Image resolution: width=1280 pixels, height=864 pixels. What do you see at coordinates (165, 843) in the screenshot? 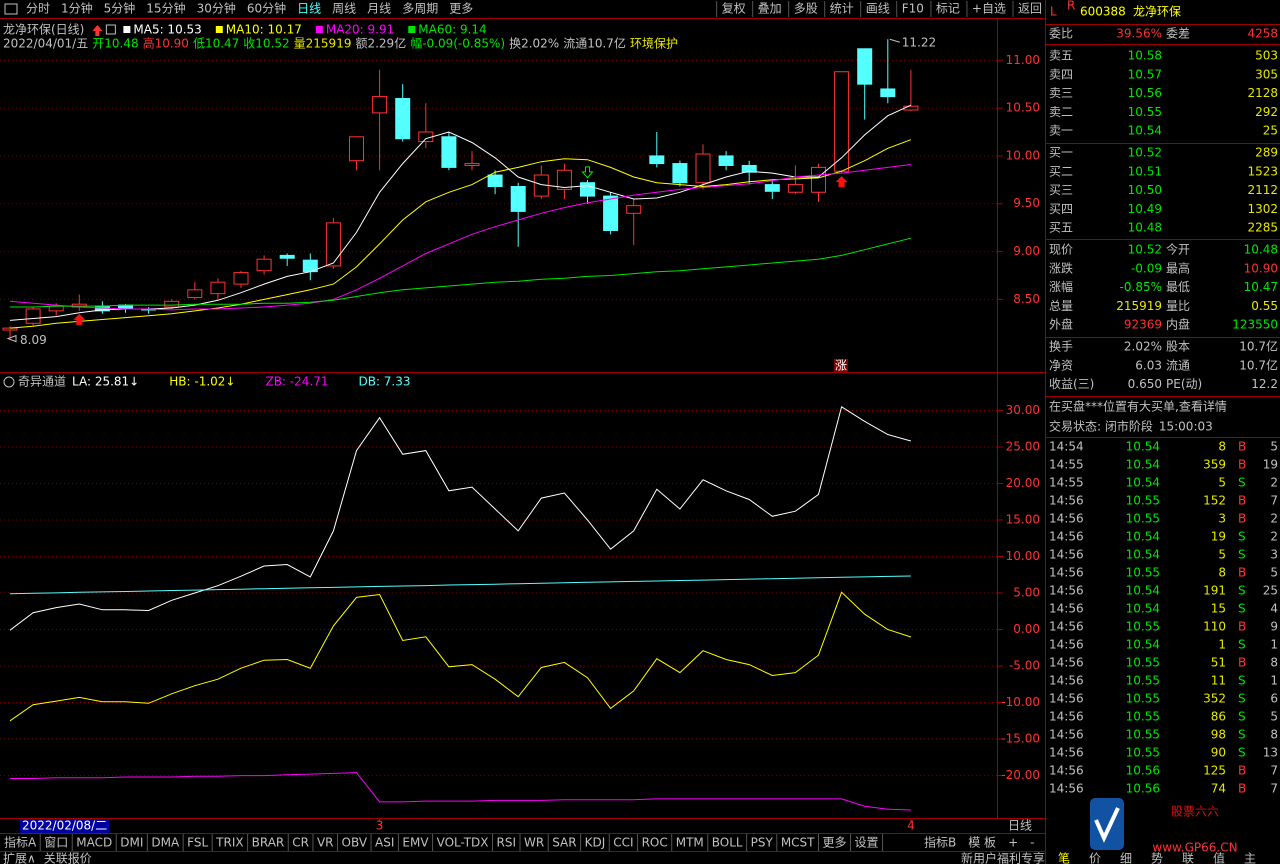
I see `indicator-tab: DMA` at bounding box center [165, 843].